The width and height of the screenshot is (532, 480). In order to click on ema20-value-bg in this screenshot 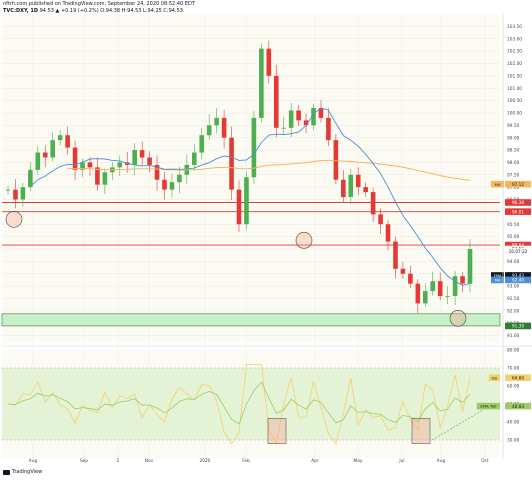, I will do `click(518, 275)`.